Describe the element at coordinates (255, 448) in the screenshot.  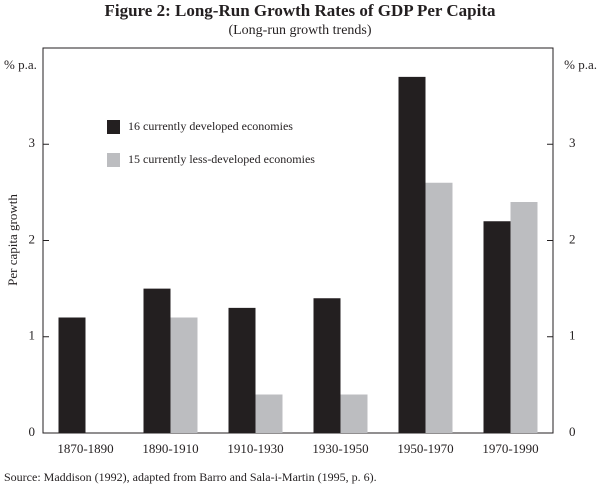
I see `x-tick-label: 1910-1930` at that location.